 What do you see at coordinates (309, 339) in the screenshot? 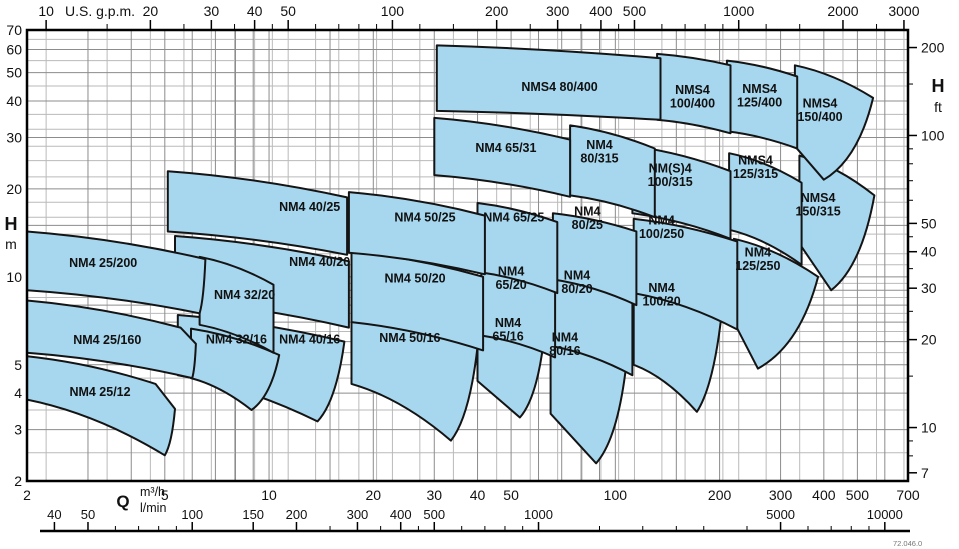
I see `pump-region-label: NM4 40/16` at bounding box center [309, 339].